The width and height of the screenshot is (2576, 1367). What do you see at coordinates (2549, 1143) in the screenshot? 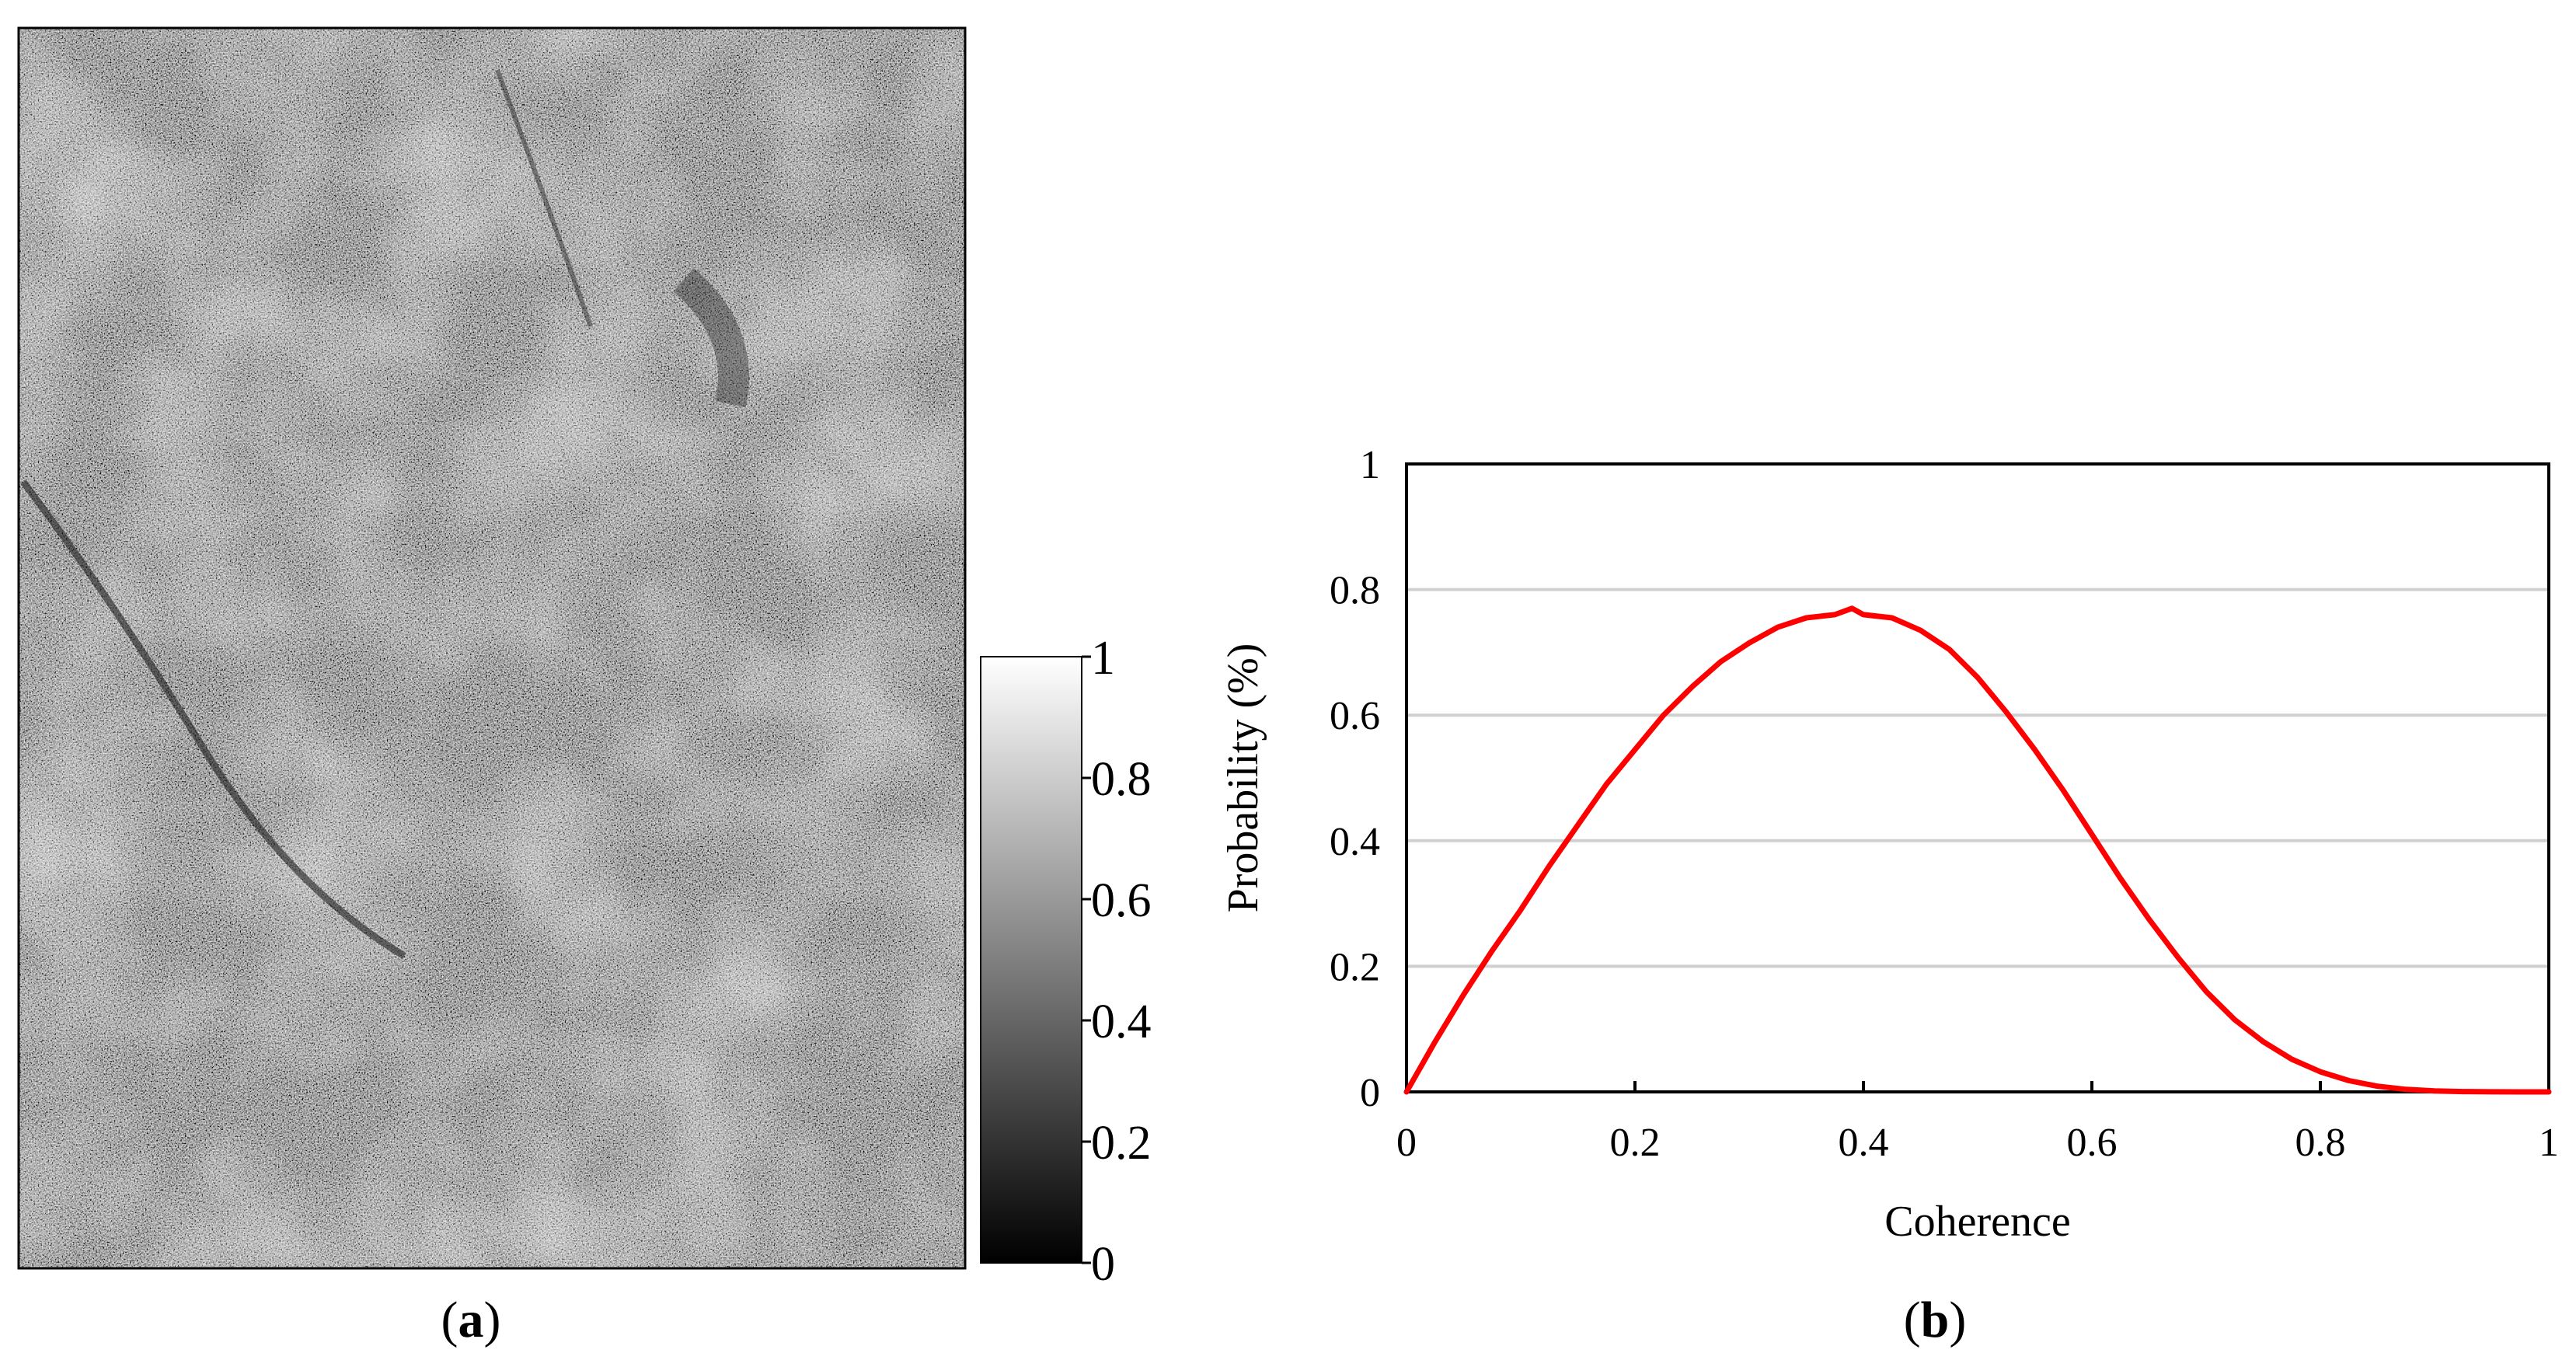
I see `x-tick-label-5: 1` at bounding box center [2549, 1143].